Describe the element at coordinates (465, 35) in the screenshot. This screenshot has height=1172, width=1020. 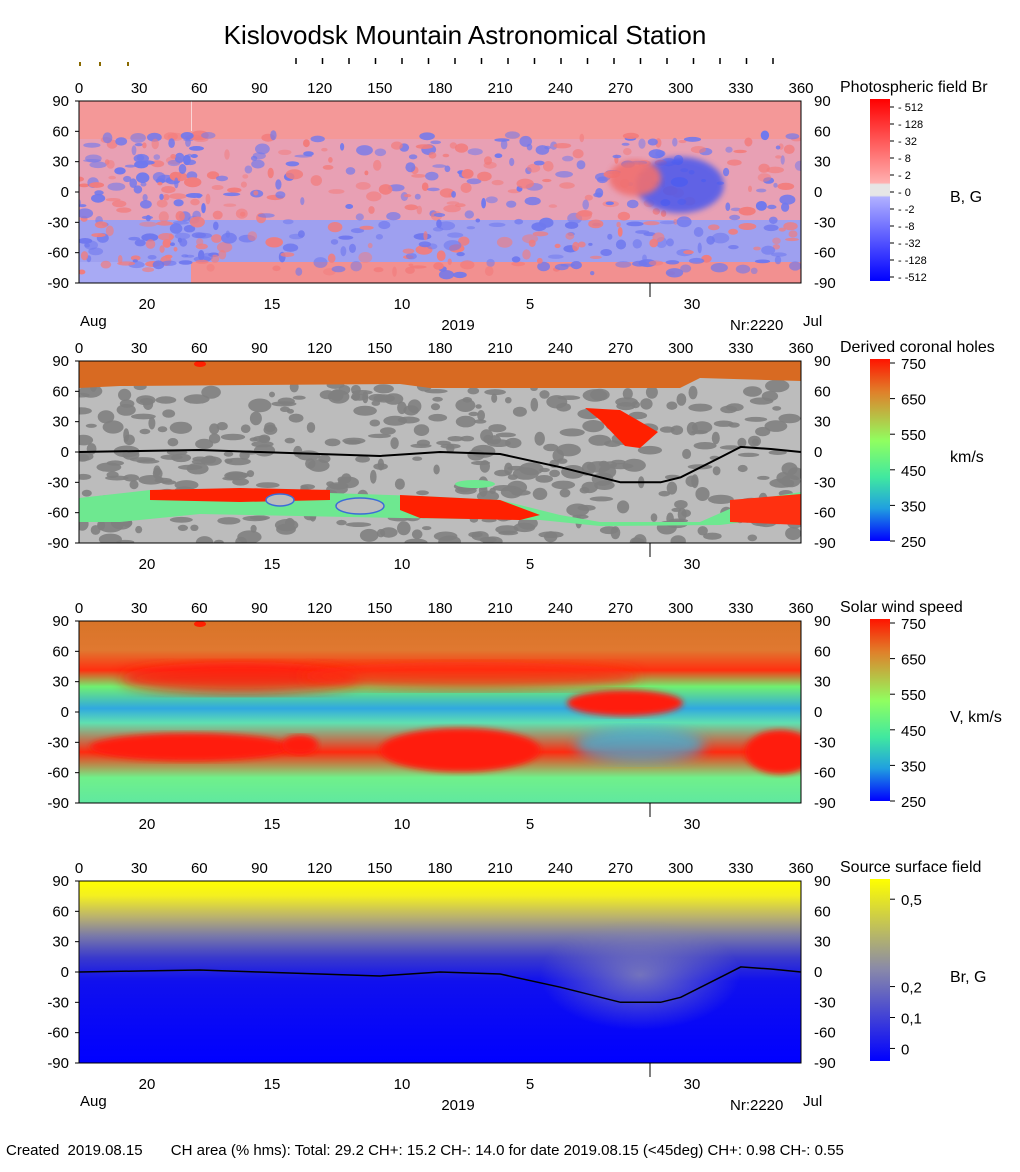
I see `page-title: Kislovodsk Mountain Astronomical Station` at that location.